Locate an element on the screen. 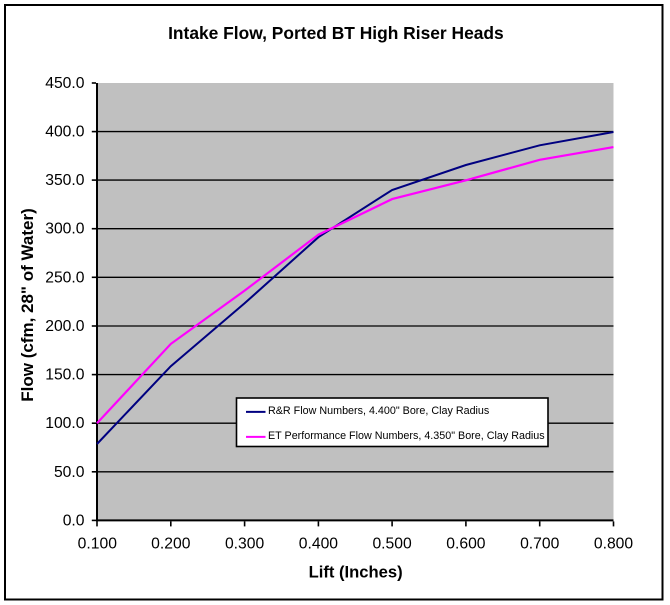 This screenshot has height=605, width=670. svg-text:Intake Flow, Ported BT High Ri: Intake Flow, Ported BT High Riser Heads is located at coordinates (336, 33).